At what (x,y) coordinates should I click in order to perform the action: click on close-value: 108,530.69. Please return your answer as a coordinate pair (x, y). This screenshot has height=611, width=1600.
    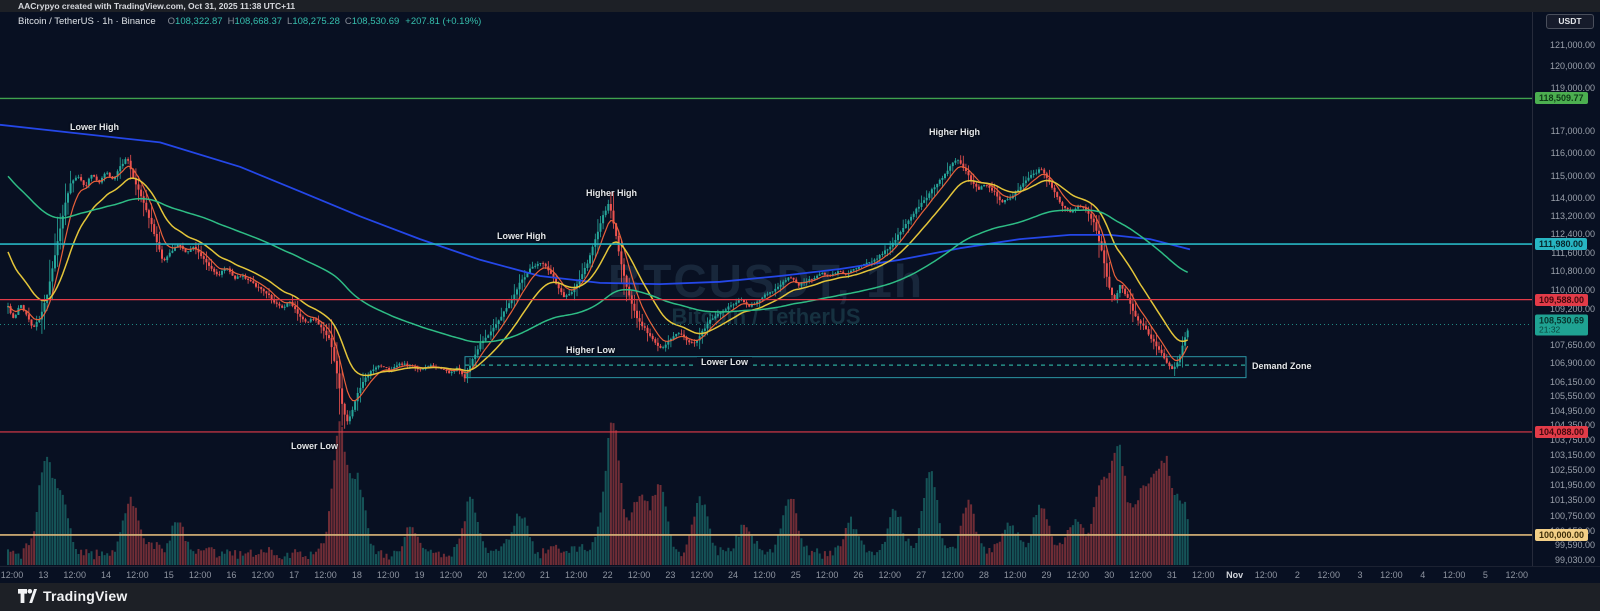
    Looking at the image, I should click on (375, 21).